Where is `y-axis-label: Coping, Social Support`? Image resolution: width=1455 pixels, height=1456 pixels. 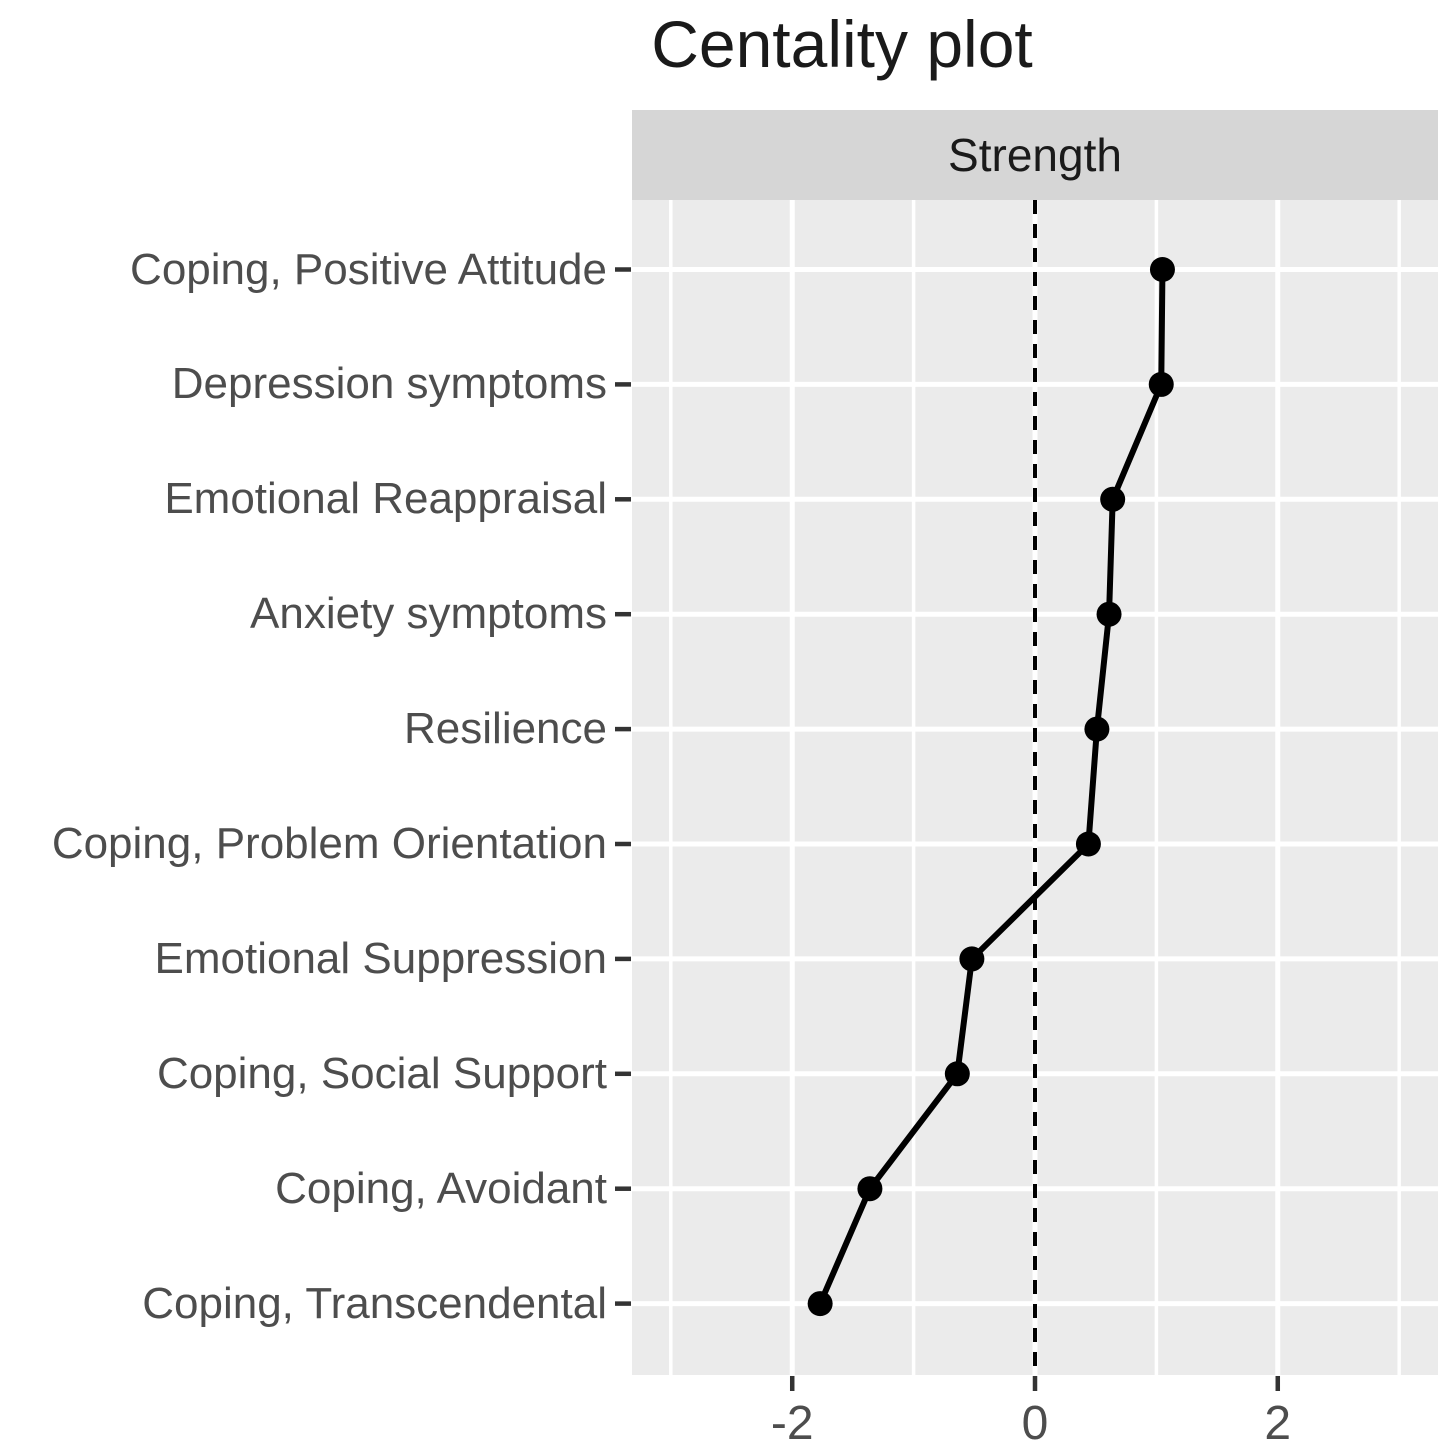 y-axis-label: Coping, Social Support is located at coordinates (381, 1073).